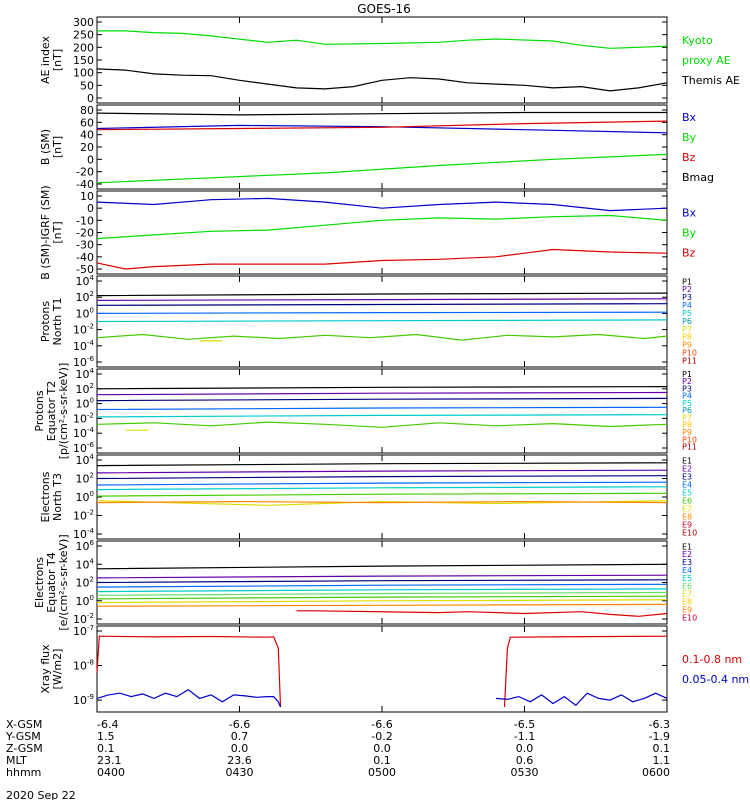 This screenshot has height=800, width=750. What do you see at coordinates (83, 60) in the screenshot?
I see `y-tick-label: 150` at bounding box center [83, 60].